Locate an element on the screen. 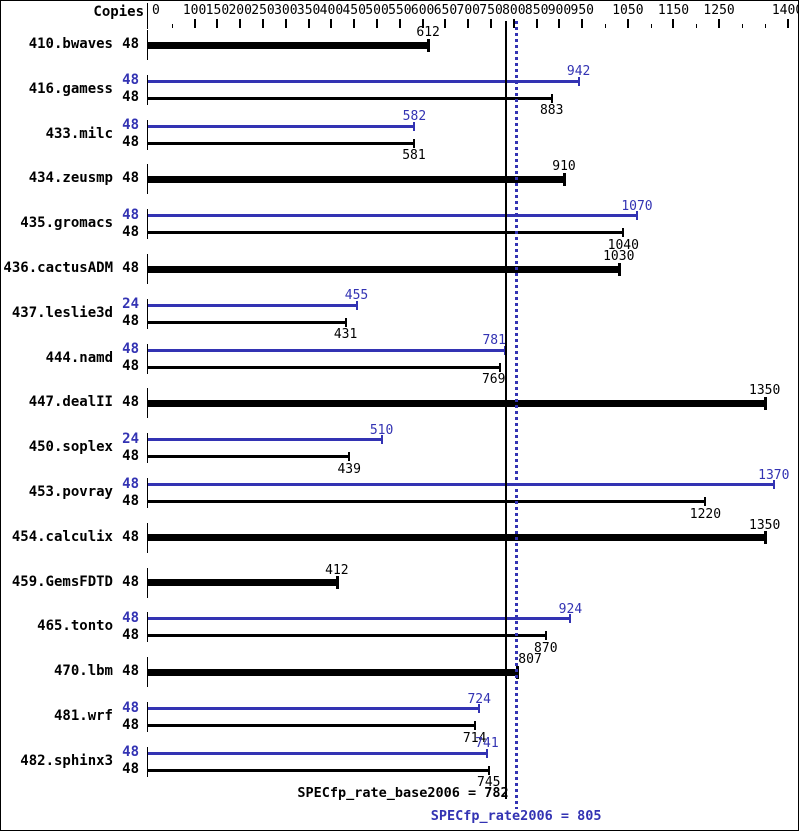 This screenshot has width=799, height=831. benchmark-label: 482.sphinx3 is located at coordinates (66, 760).